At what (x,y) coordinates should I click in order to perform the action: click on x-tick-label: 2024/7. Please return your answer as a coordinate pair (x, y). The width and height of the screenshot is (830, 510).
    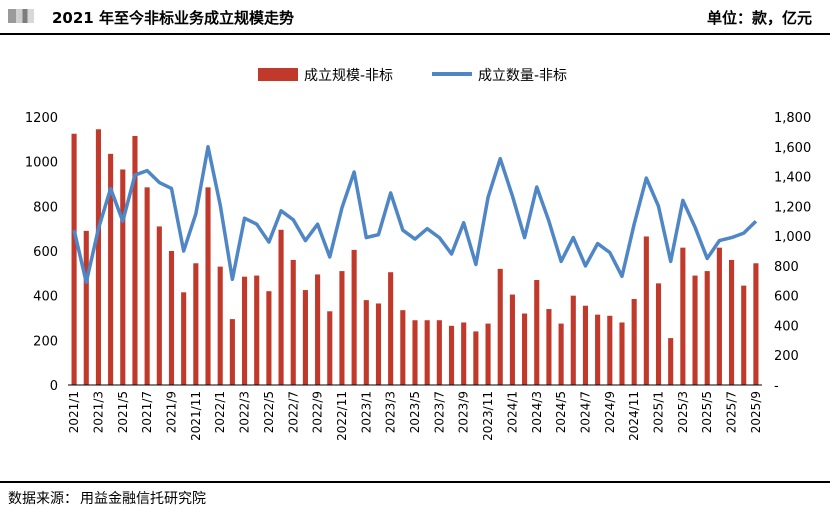
    Looking at the image, I should click on (585, 412).